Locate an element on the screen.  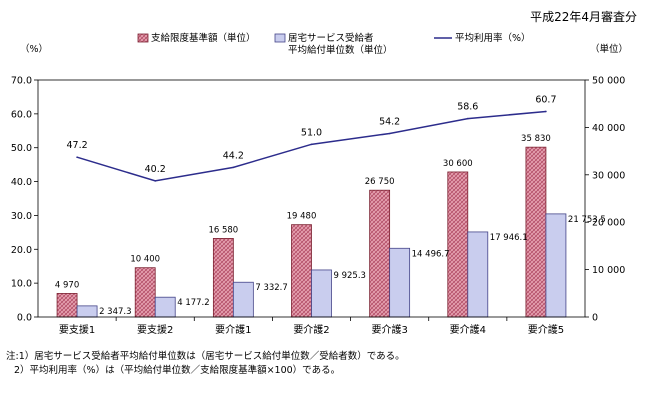
legend-label-rate: 平均利用率（%） is located at coordinates (493, 38).